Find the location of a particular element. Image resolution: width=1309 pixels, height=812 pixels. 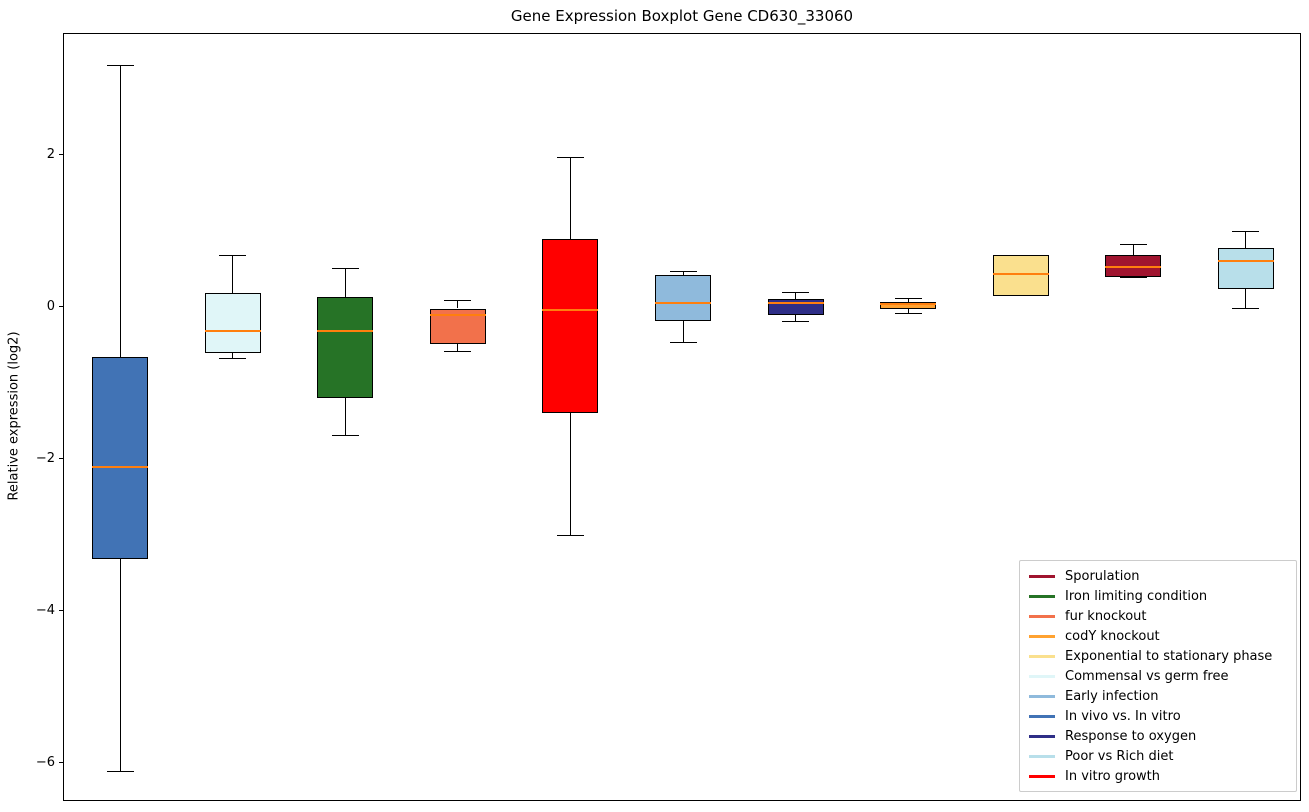

legend-item: In vivo vs. In vitro is located at coordinates (1158, 716).